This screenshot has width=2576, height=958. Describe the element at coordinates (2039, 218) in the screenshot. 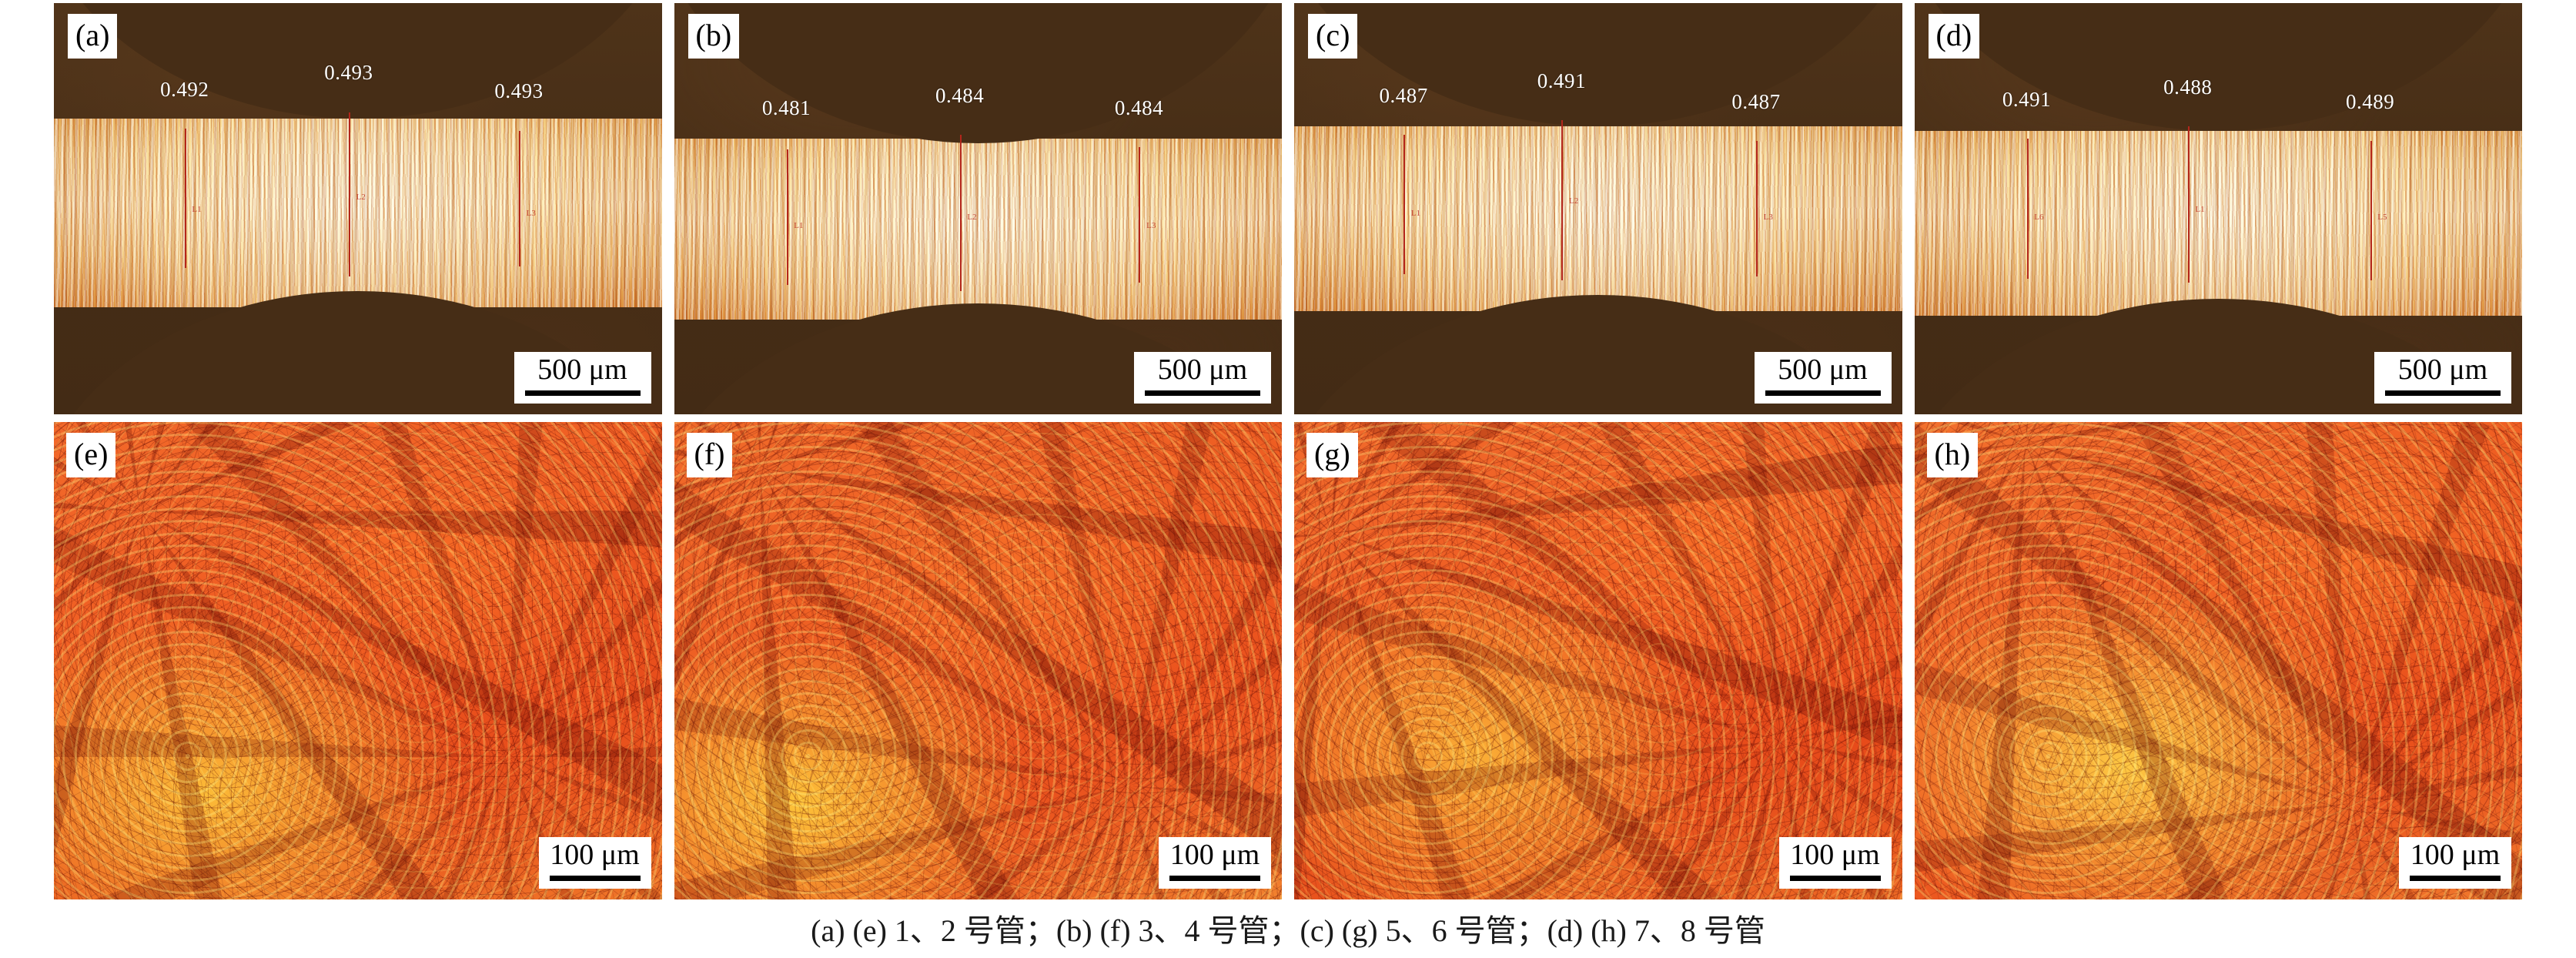

I see `panel-d-measure-tag-1: L6` at that location.